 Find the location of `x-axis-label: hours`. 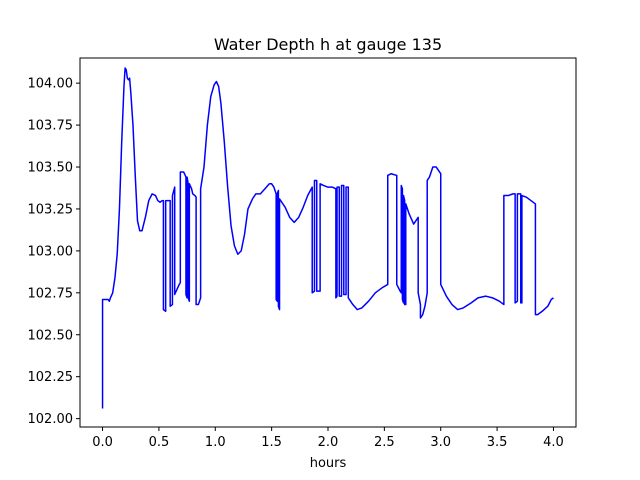

x-axis-label: hours is located at coordinates (328, 463).